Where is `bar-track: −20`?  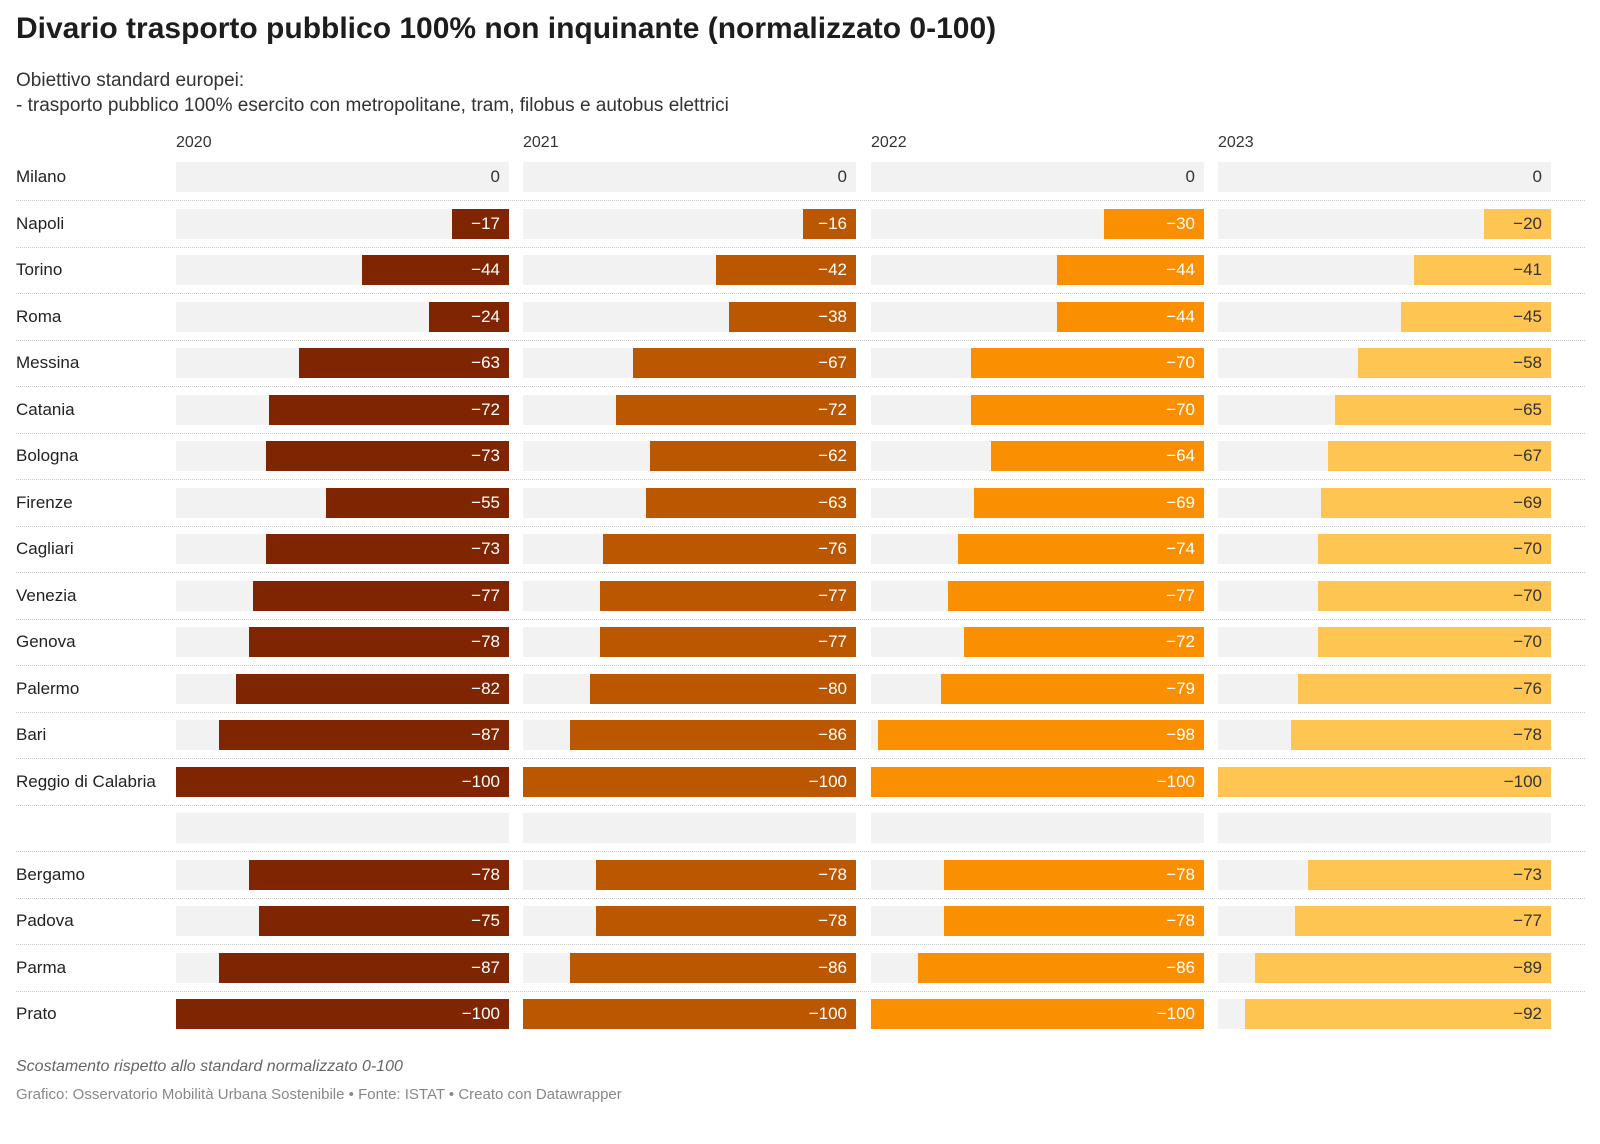 bar-track: −20 is located at coordinates (1384, 223).